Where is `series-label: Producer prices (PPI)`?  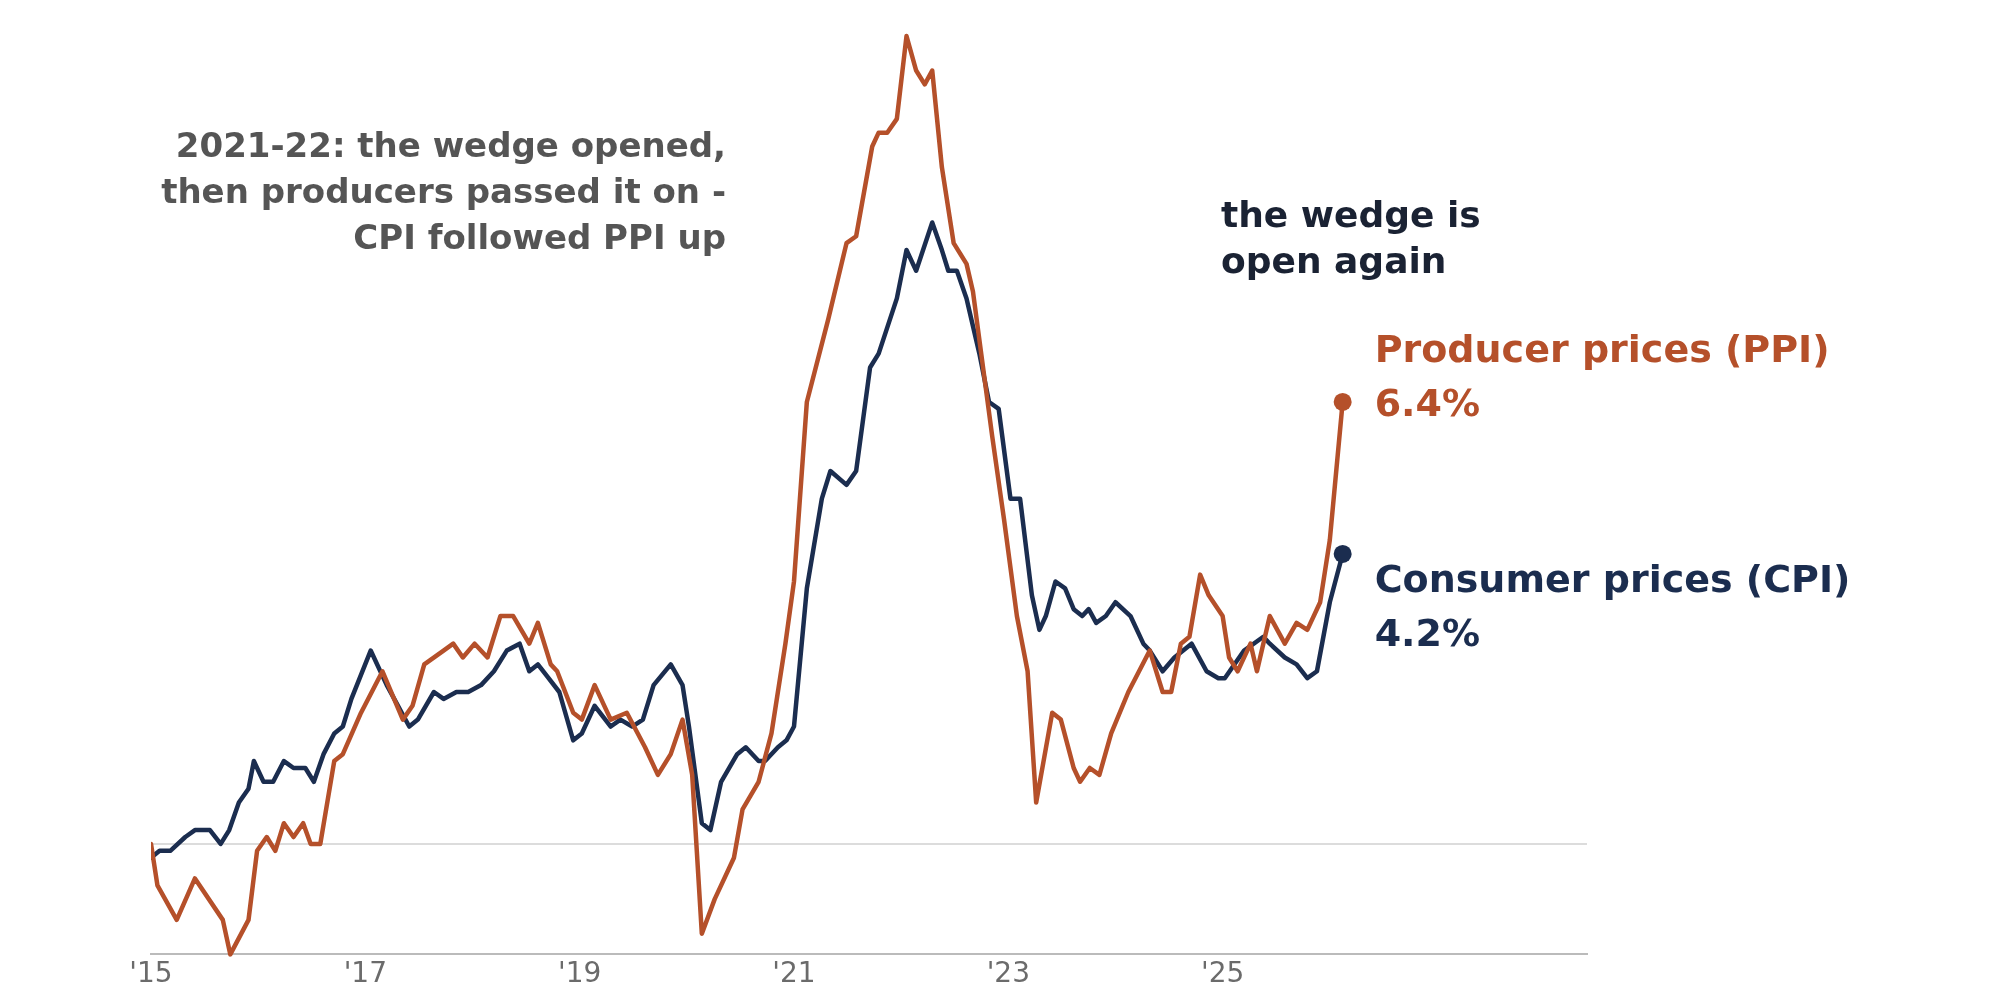
series-label: Producer prices (PPI) is located at coordinates (1602, 348).